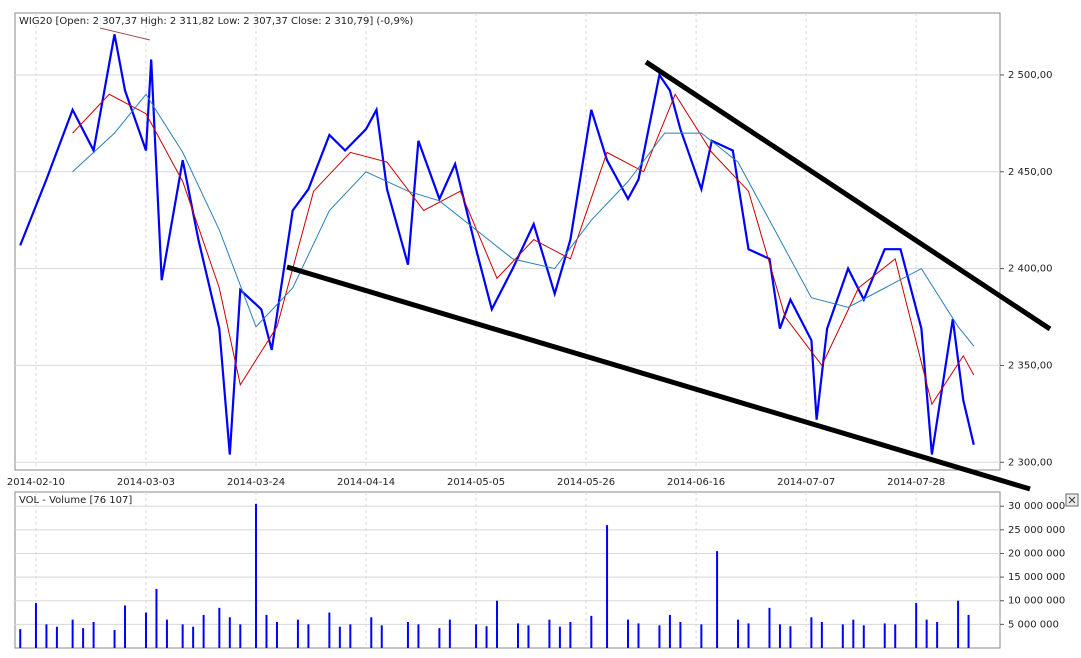 This screenshot has width=1081, height=658. What do you see at coordinates (1030, 172) in the screenshot?
I see `y-tick-label: 2 450,00` at bounding box center [1030, 172].